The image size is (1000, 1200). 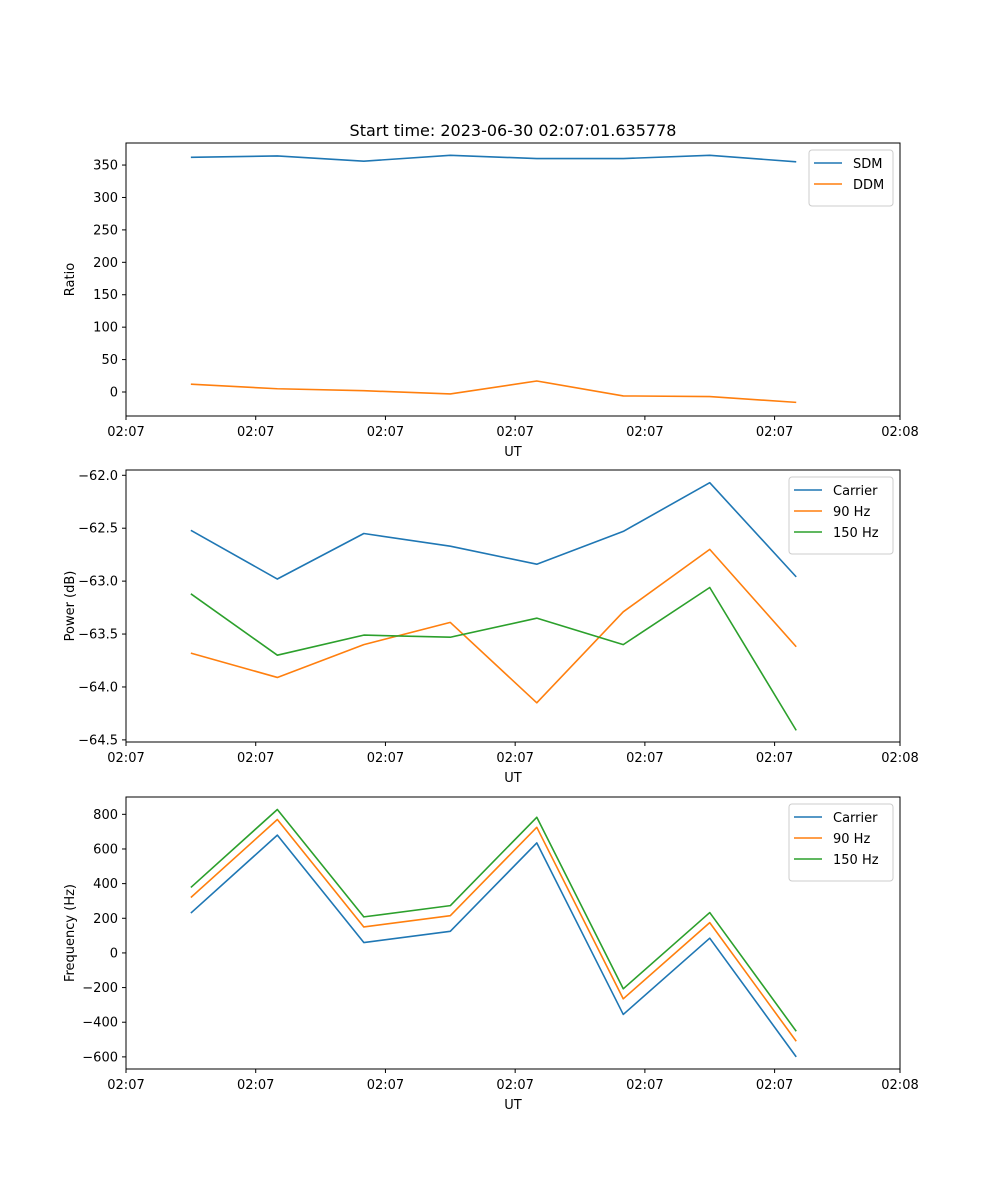 I want to click on y-tick-label: −62.0, so click(x=98, y=476).